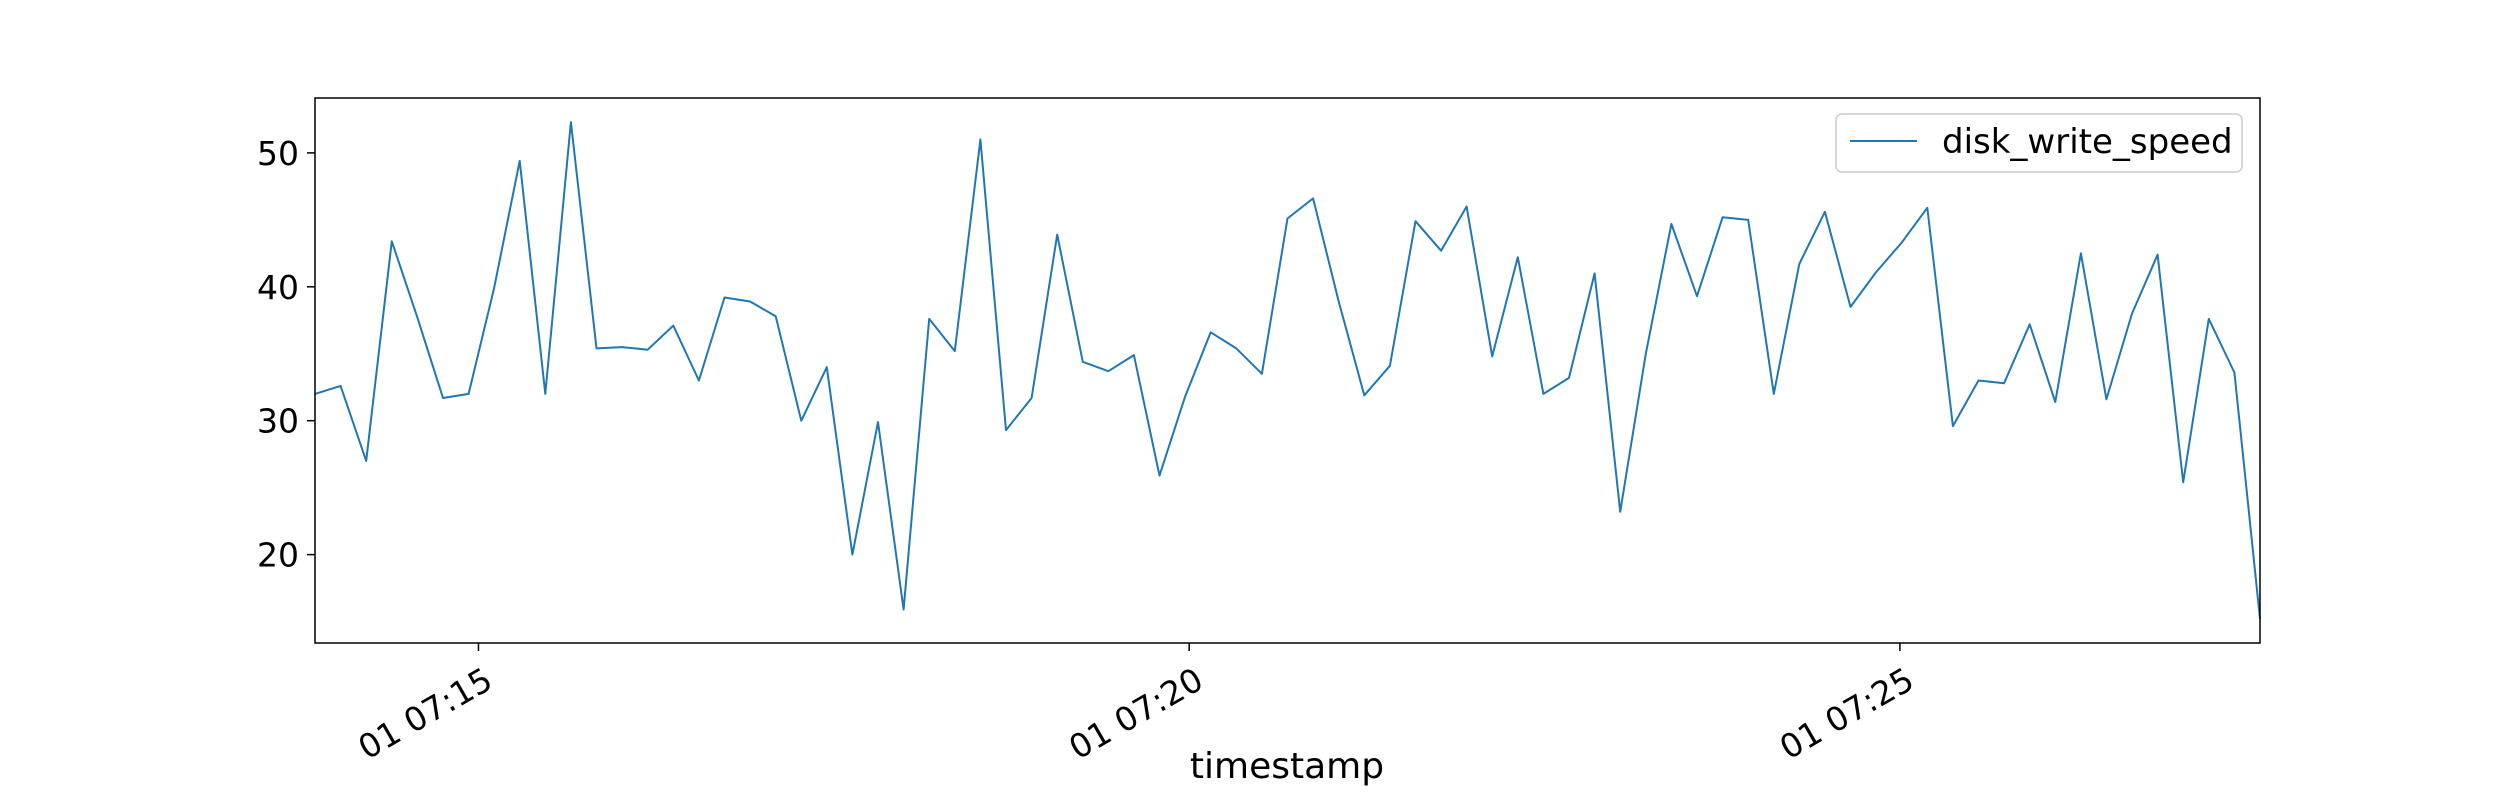 Image resolution: width=2500 pixels, height=800 pixels. What do you see at coordinates (2087, 142) in the screenshot?
I see `legend-label: disk_write_speed` at bounding box center [2087, 142].